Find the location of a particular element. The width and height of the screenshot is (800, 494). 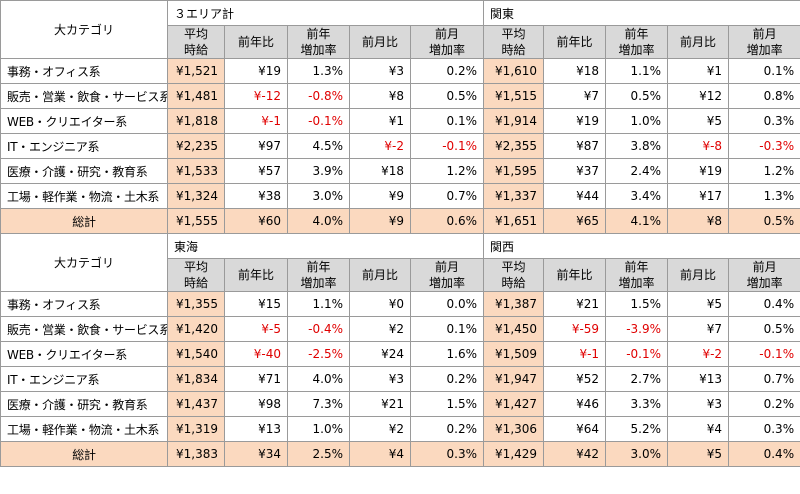

avg-wage-cell: ¥2,235 is located at coordinates (196, 146).